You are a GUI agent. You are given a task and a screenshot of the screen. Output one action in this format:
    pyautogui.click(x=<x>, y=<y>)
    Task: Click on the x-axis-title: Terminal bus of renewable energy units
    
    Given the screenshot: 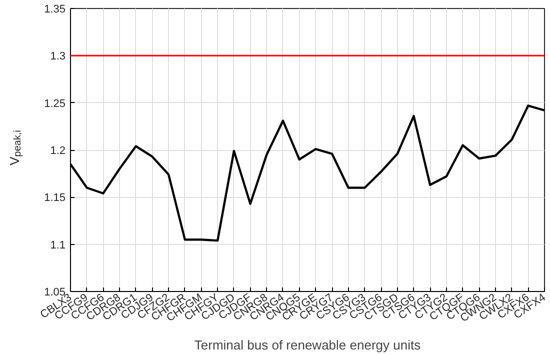 What is the action you would take?
    pyautogui.click(x=308, y=345)
    